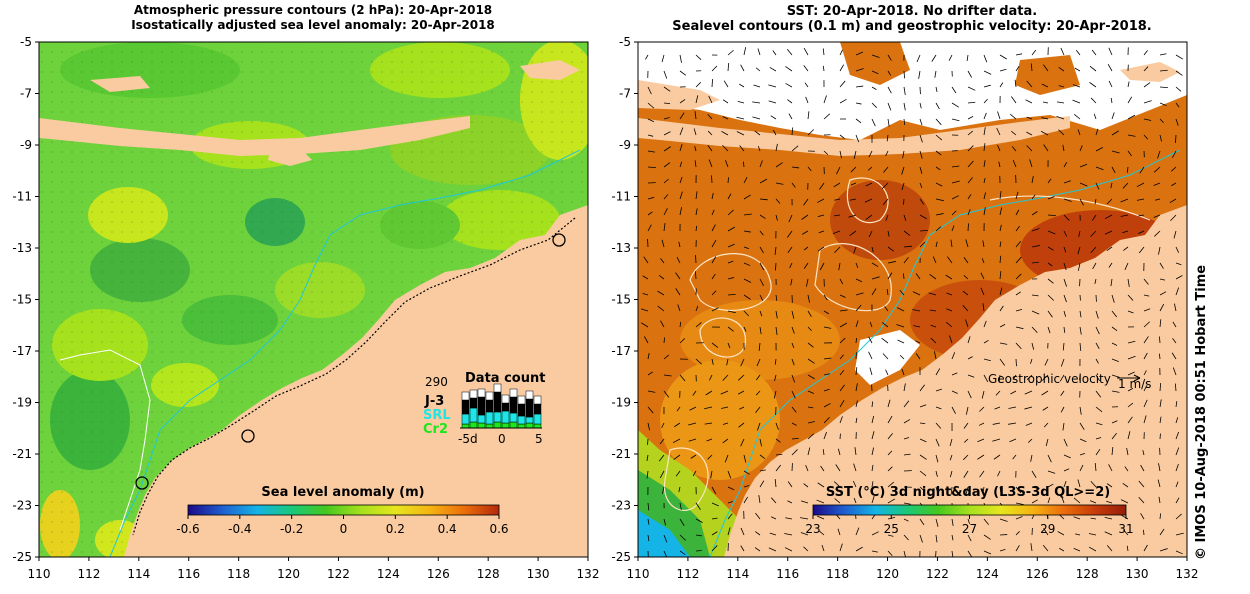  I want to click on left-y-tick-label: -7, so click(26, 94).